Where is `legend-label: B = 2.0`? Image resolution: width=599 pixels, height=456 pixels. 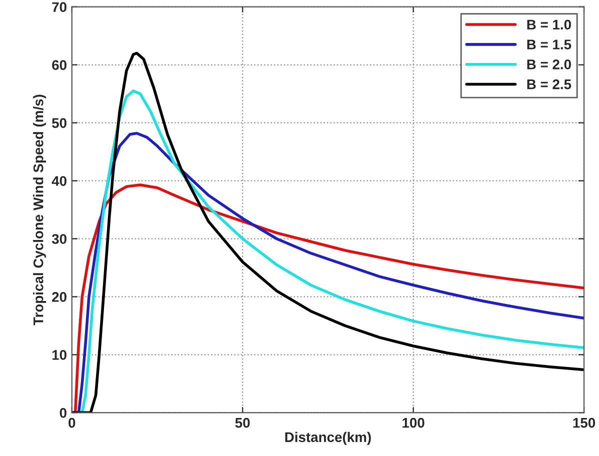
legend-label: B = 2.0 is located at coordinates (549, 64).